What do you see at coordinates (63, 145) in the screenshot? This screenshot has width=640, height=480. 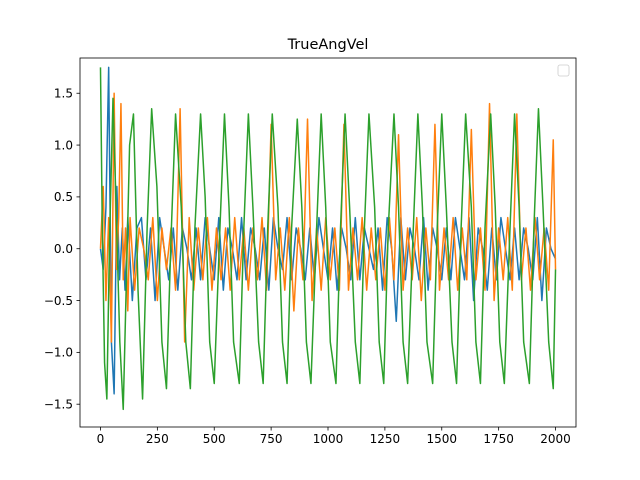 I see `y-tick-label: 1.0` at bounding box center [63, 145].